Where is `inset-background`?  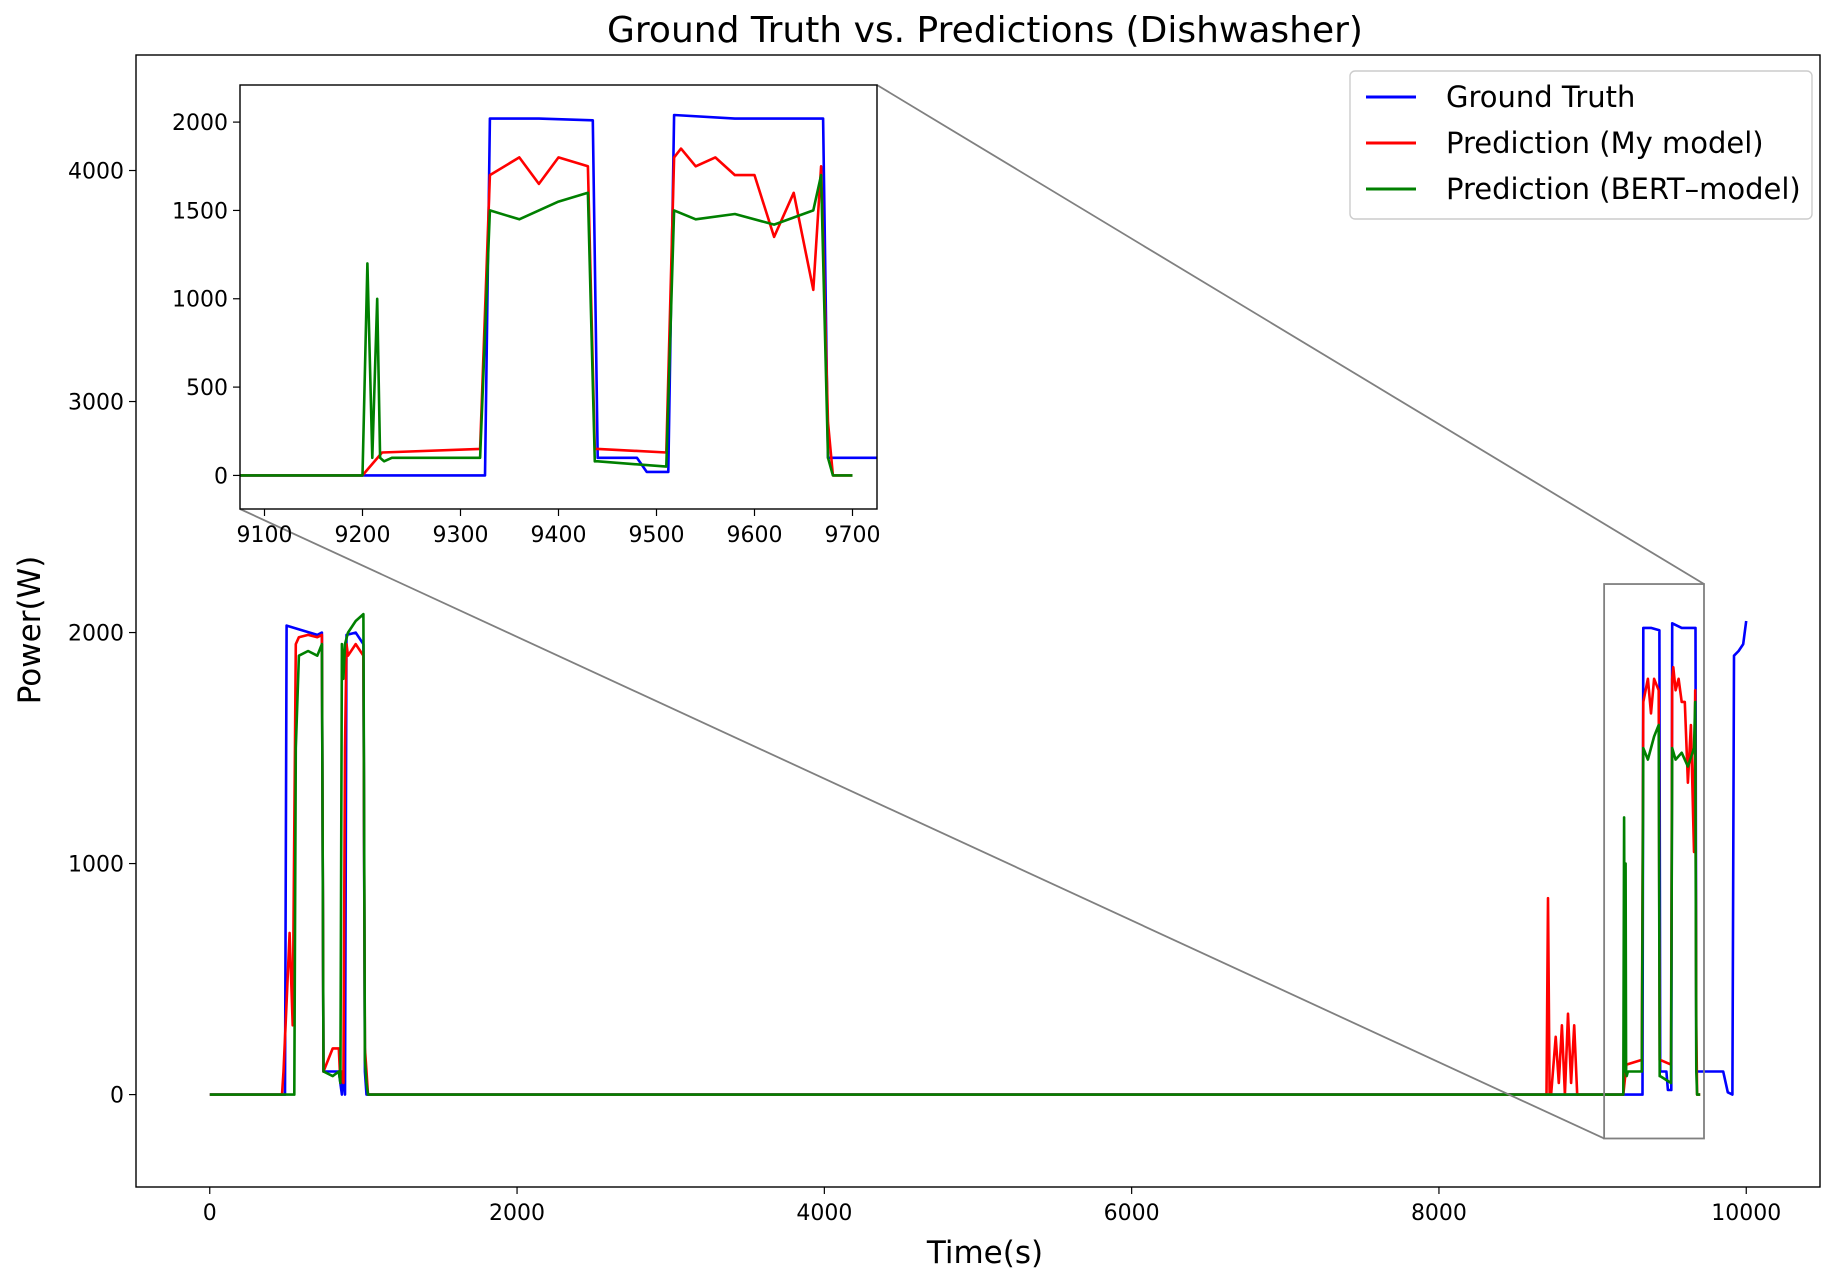 inset-background is located at coordinates (558, 297).